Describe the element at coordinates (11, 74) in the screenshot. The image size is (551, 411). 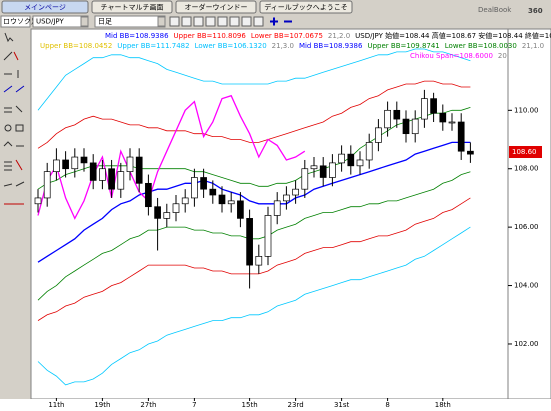
I see `hline-tool` at that location.